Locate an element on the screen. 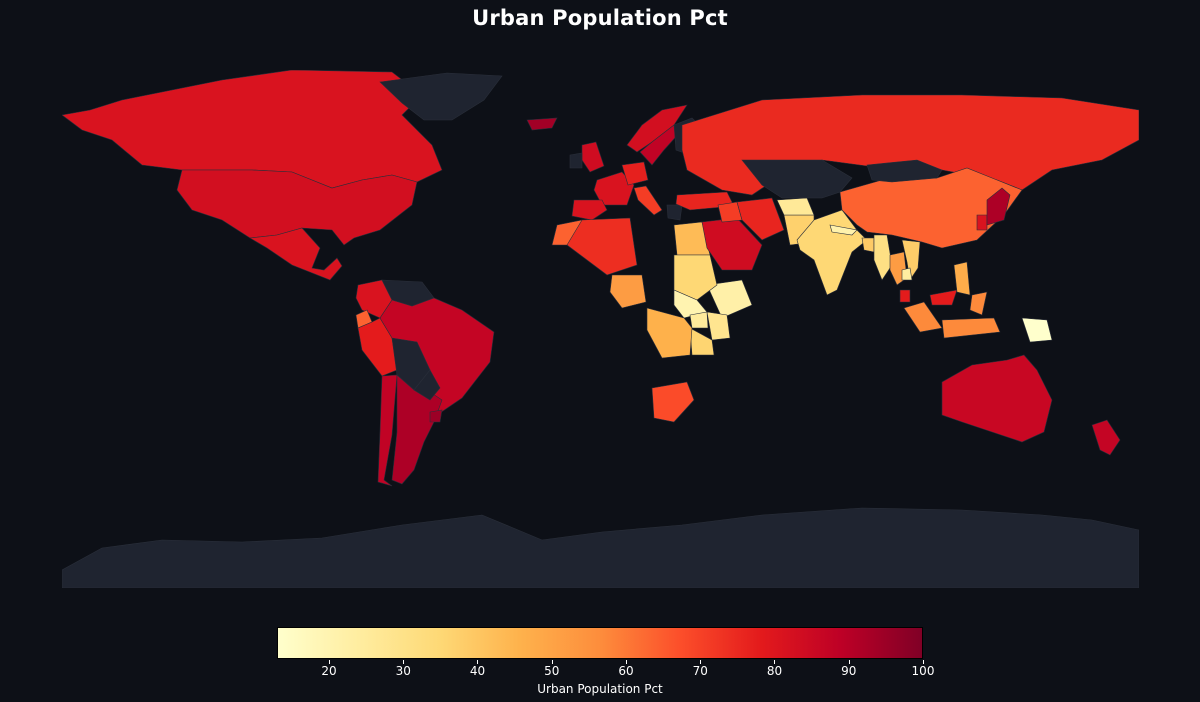 The height and width of the screenshot is (702, 1200). region-china is located at coordinates (931, 208).